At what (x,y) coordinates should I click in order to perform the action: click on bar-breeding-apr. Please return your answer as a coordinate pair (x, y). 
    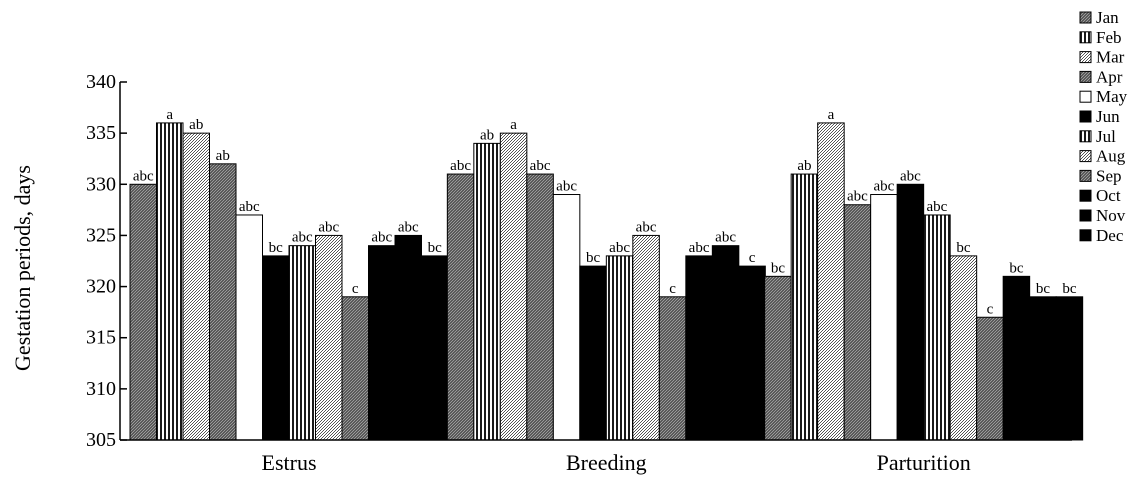
    Looking at the image, I should click on (540, 307).